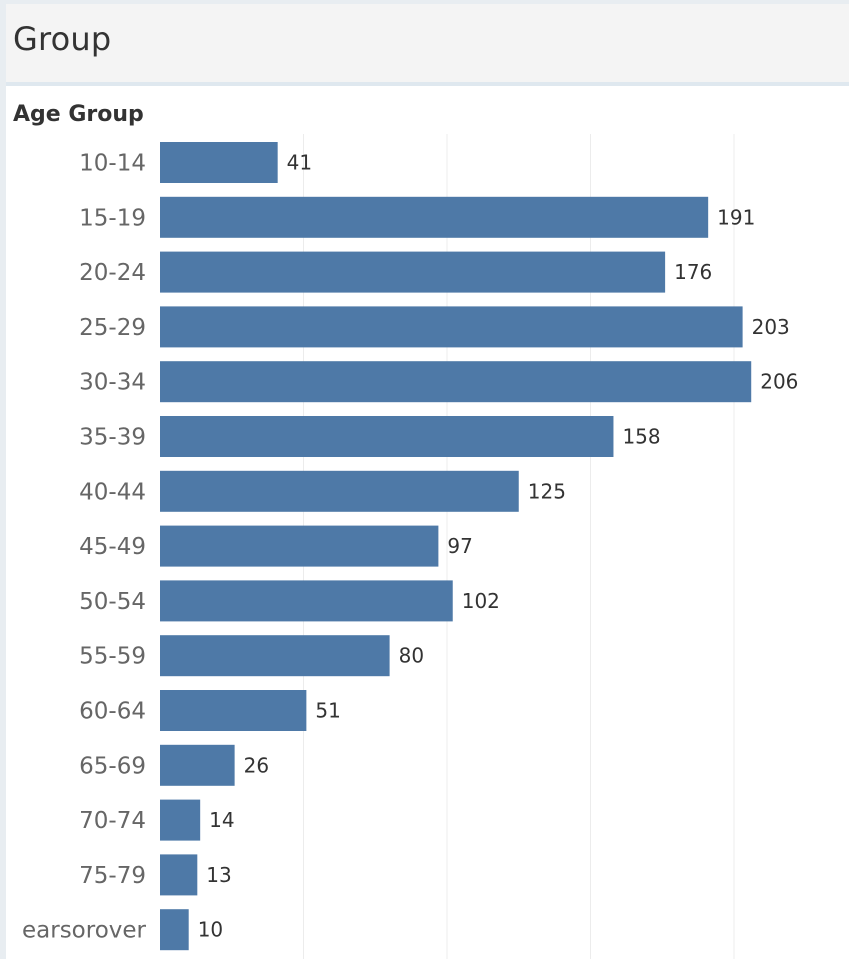  I want to click on value-label: 176, so click(693, 272).